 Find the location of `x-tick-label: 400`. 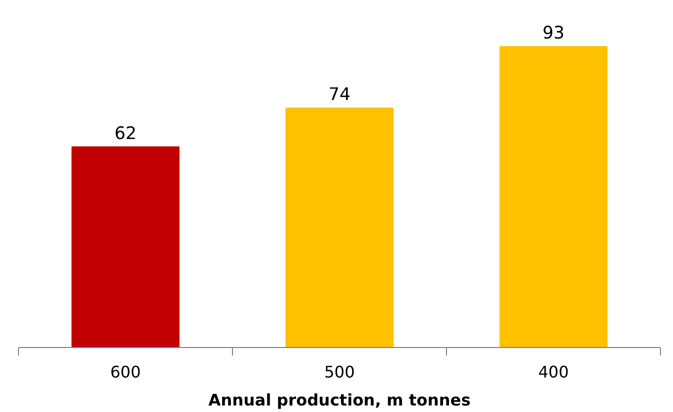

x-tick-label: 400 is located at coordinates (553, 372).